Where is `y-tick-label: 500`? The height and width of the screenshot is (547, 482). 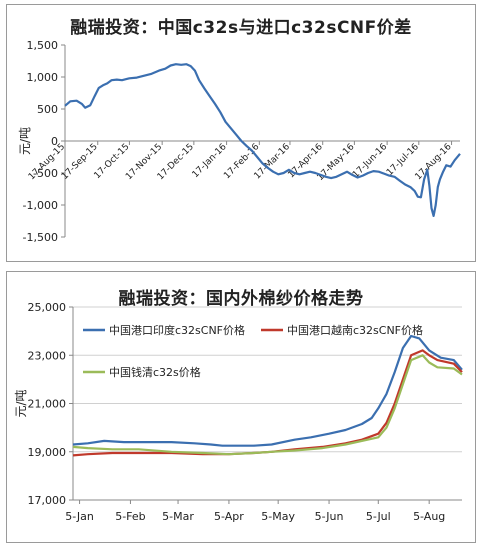
y-tick-label: 500 is located at coordinates (47, 109).